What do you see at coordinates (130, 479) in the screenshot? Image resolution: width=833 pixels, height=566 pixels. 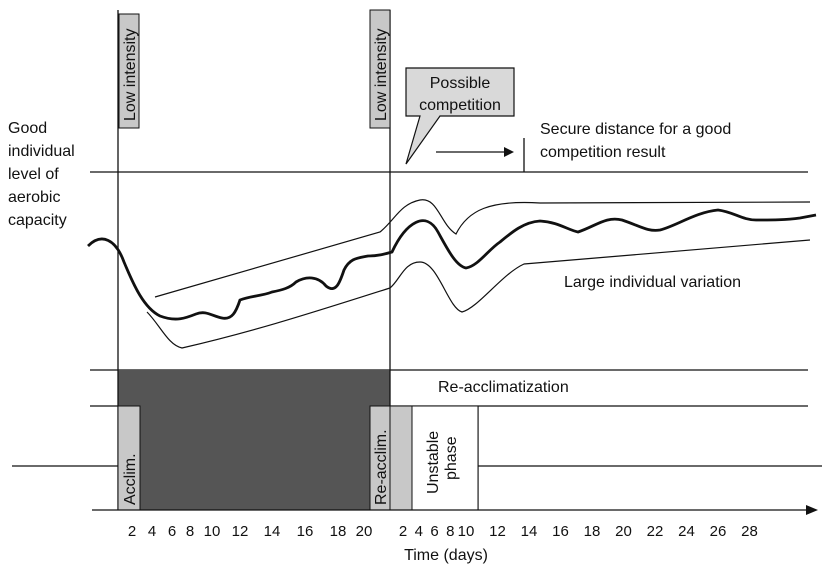 I see `acclim-label: Acclim.` at bounding box center [130, 479].